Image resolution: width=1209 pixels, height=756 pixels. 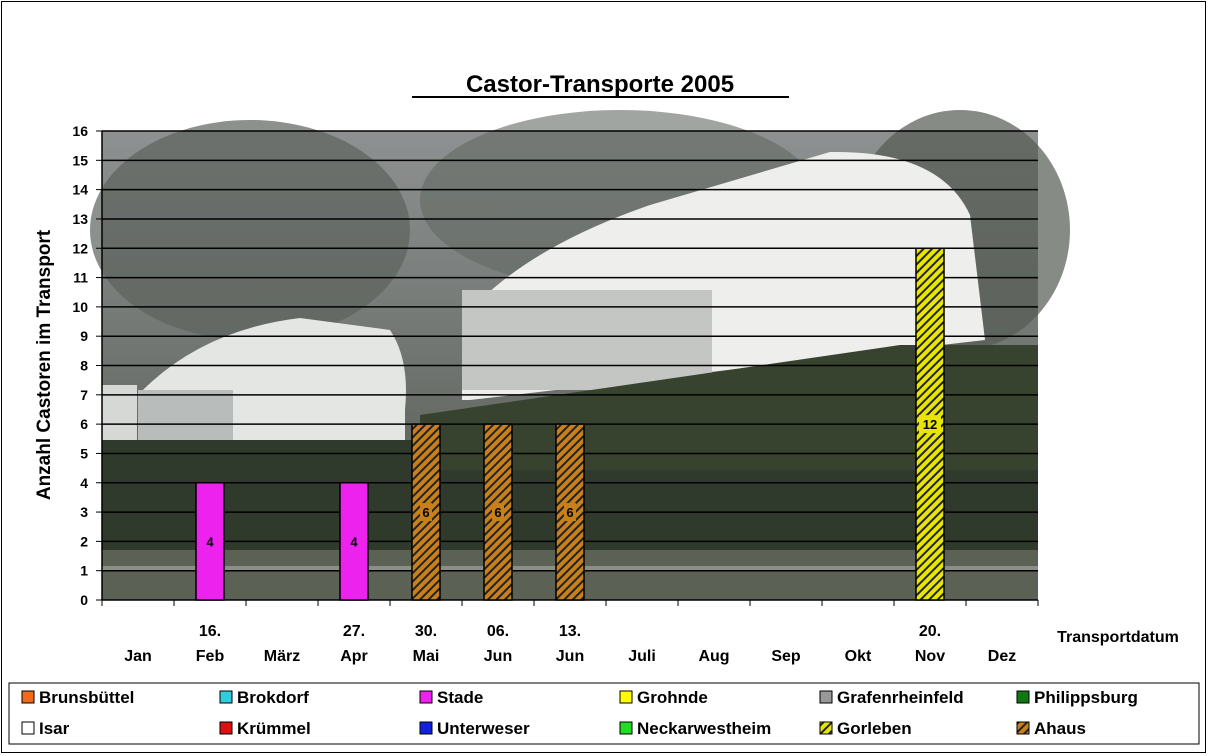 What do you see at coordinates (84, 366) in the screenshot?
I see `y-tick-label: 8` at bounding box center [84, 366].